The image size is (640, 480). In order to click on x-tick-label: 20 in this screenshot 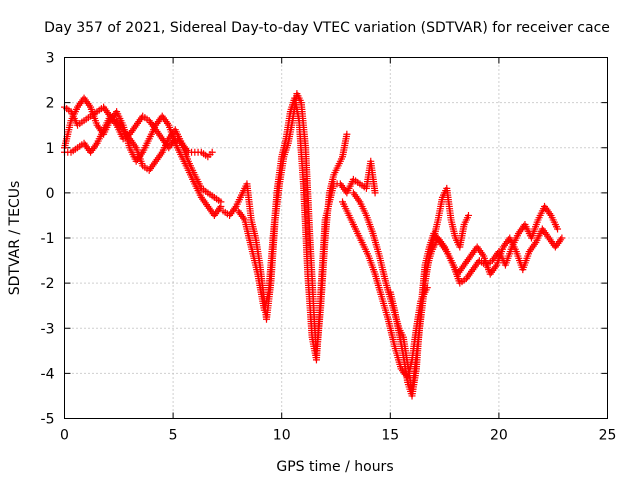, I will do `click(499, 436)`.